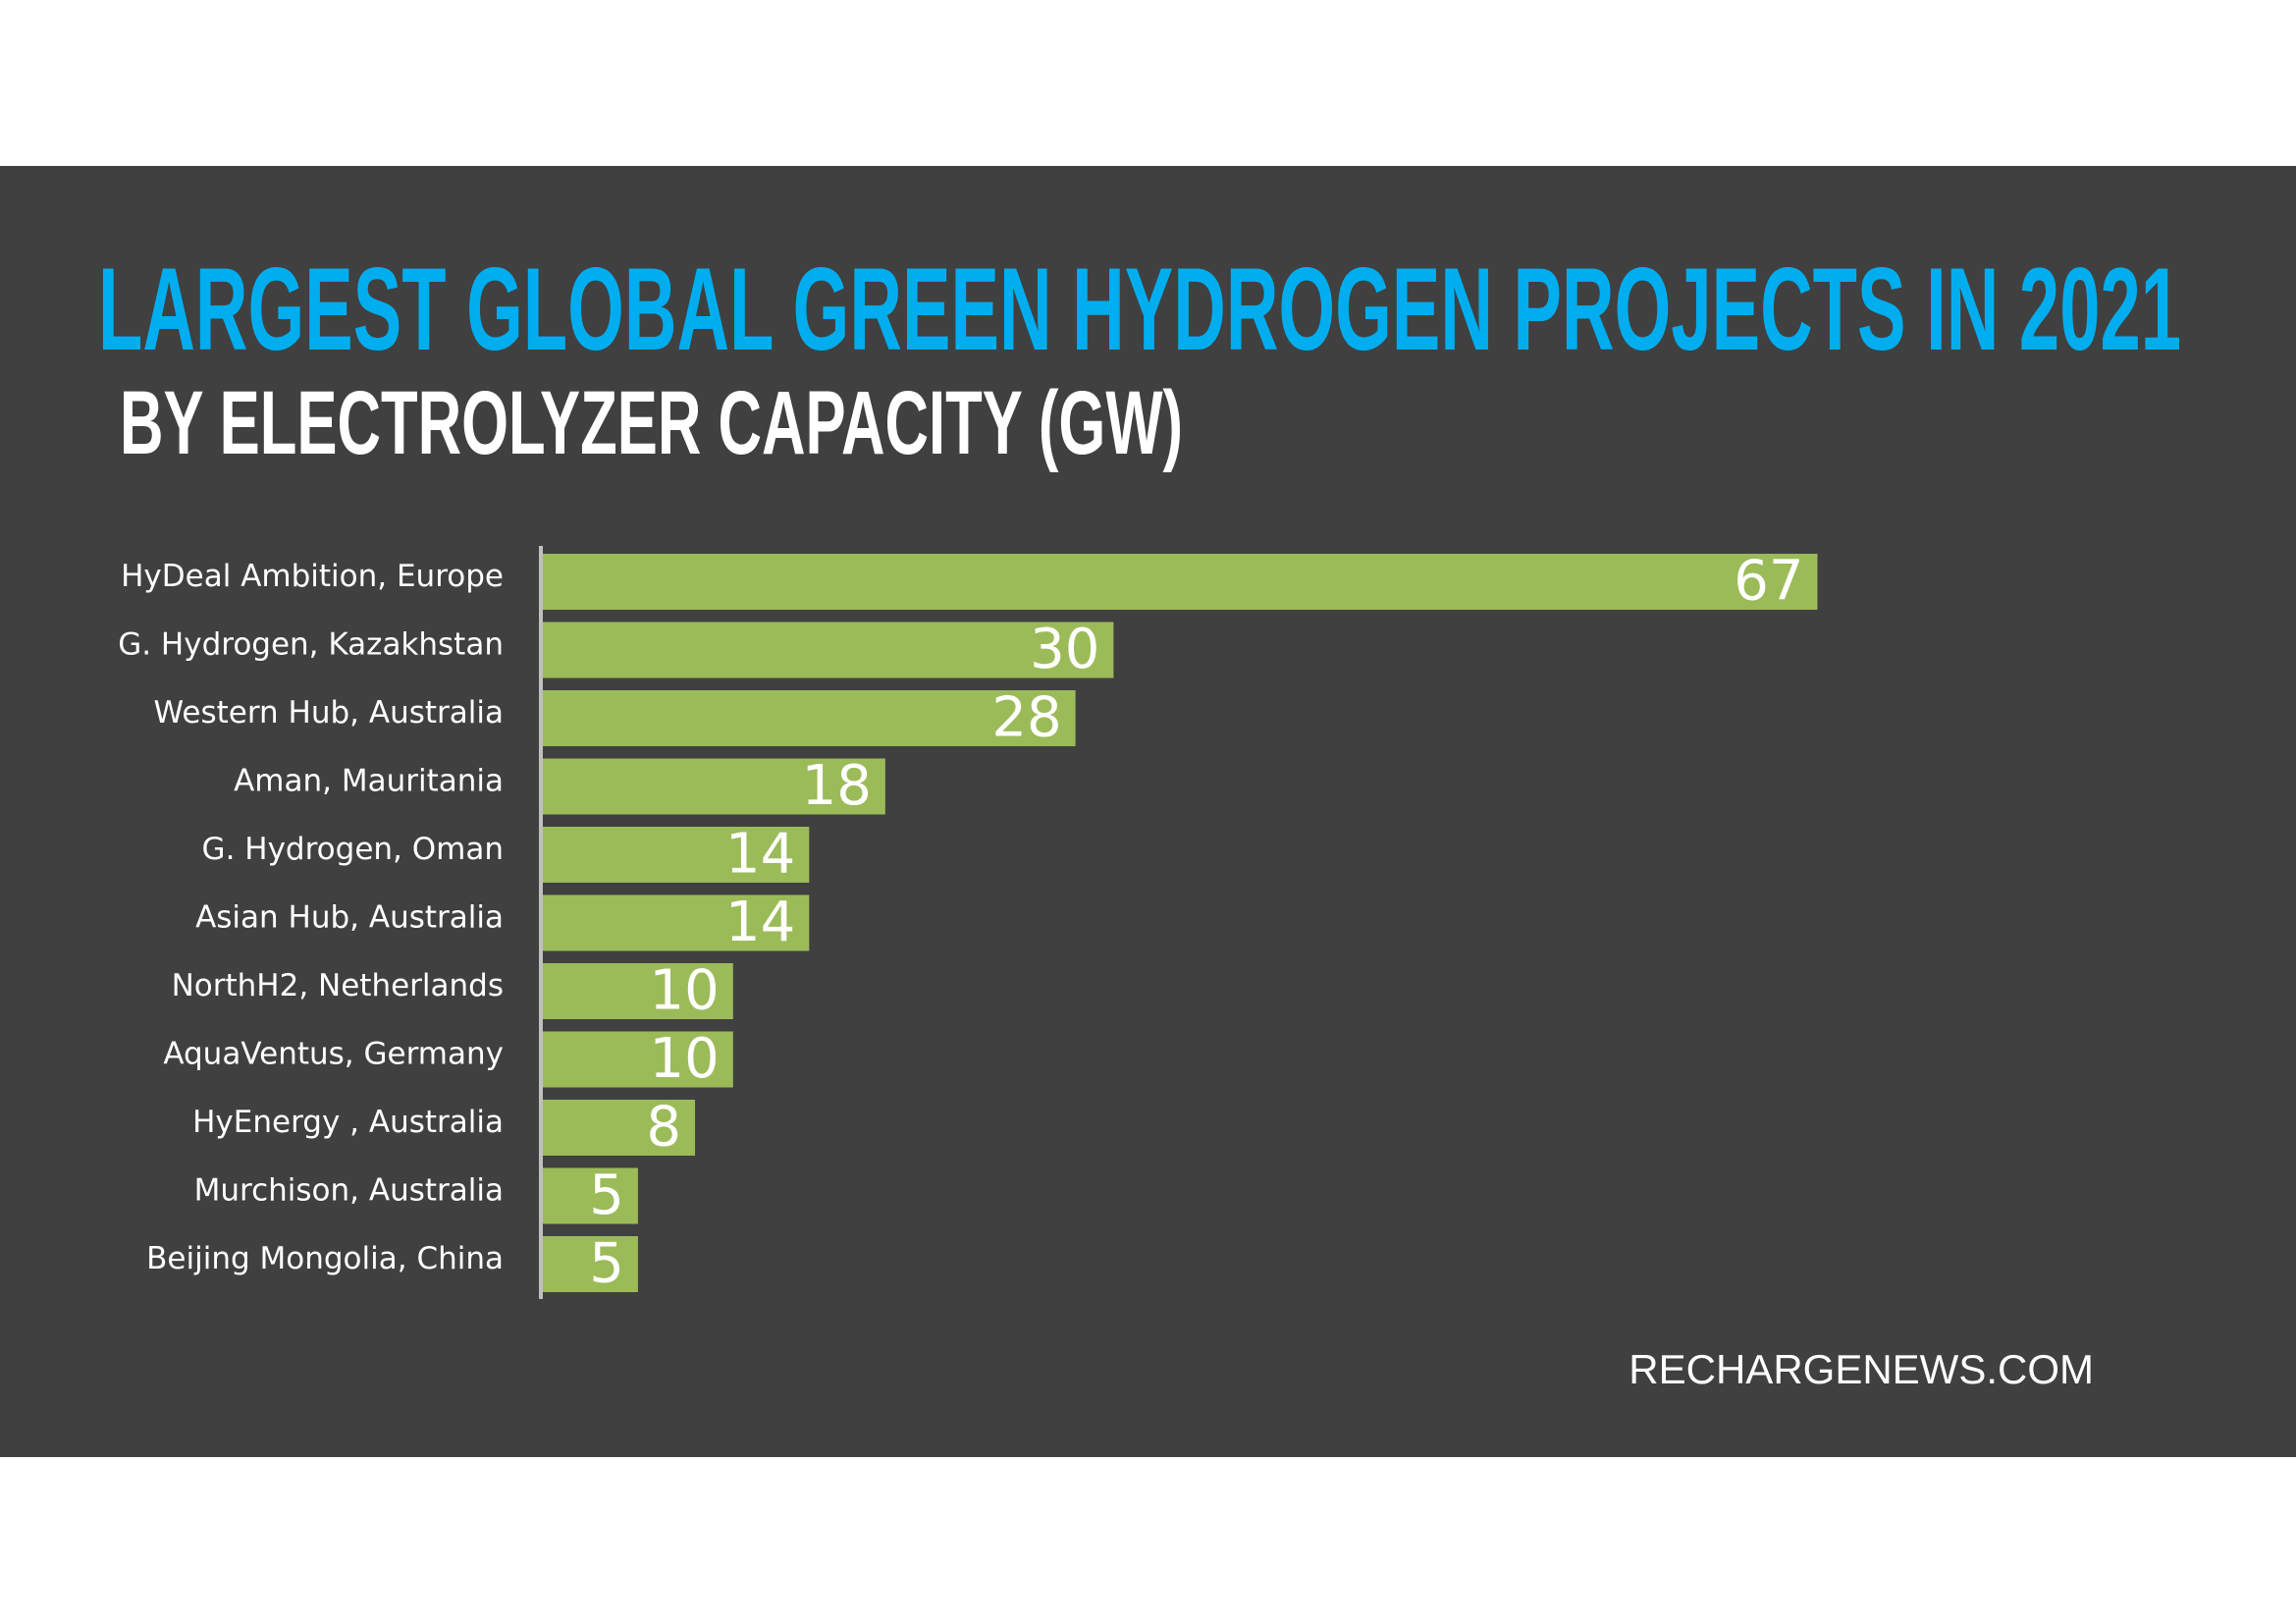 The height and width of the screenshot is (1624, 2296). I want to click on category-label: Aman, Mauritania, so click(369, 781).